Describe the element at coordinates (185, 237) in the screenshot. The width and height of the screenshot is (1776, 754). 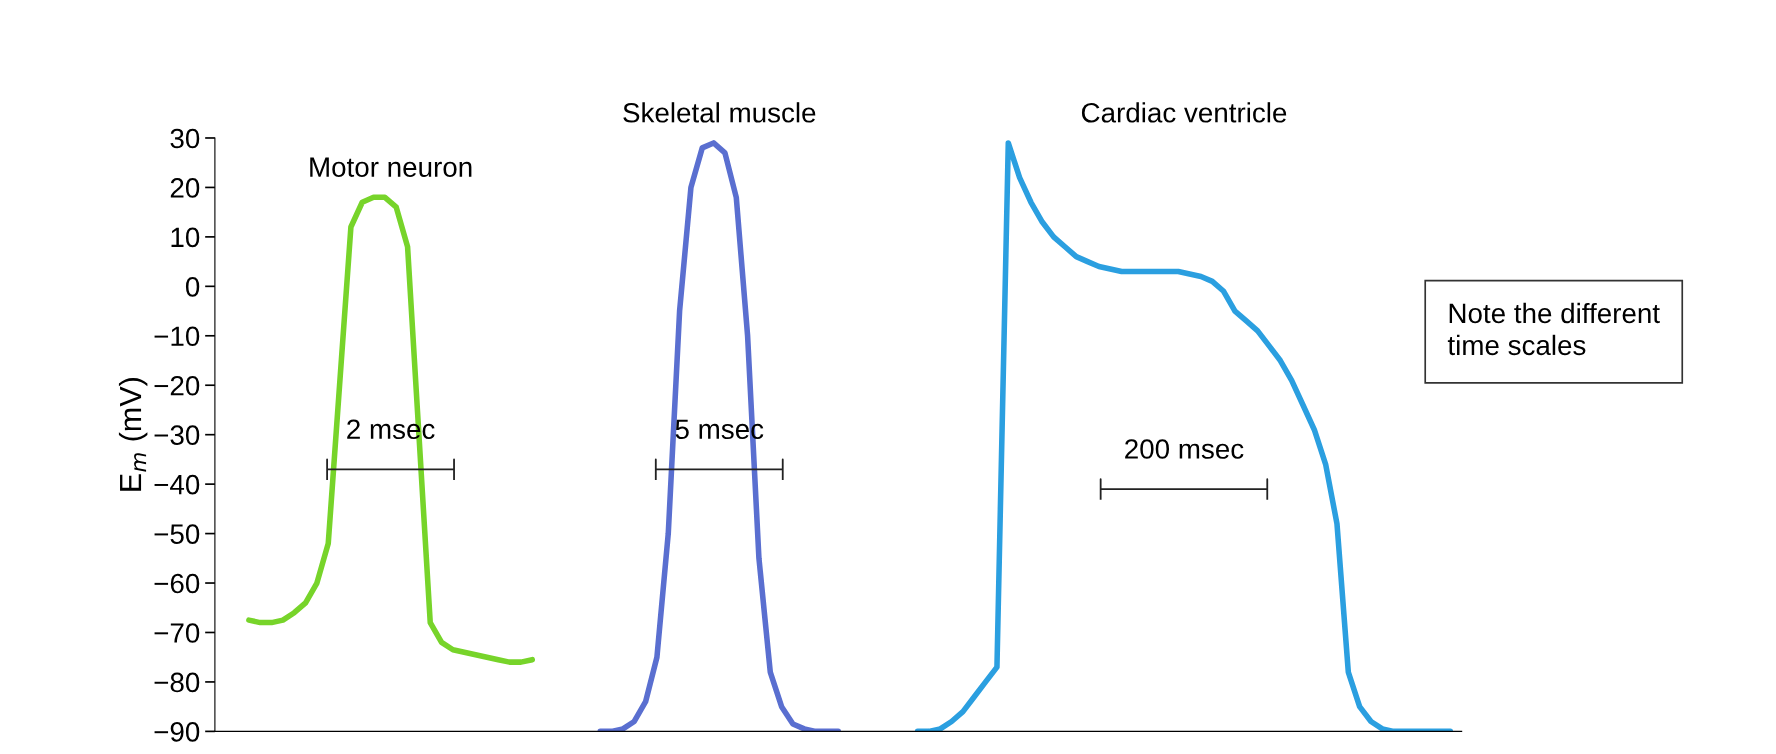
I see `y-tick-label: 10` at that location.